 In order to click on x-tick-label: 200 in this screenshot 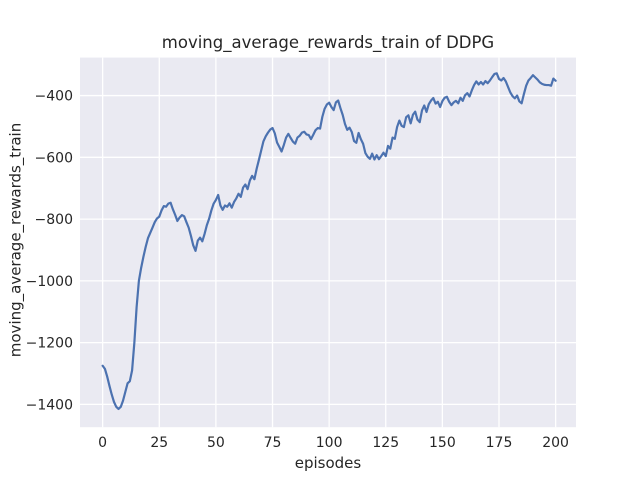, I will do `click(555, 443)`.